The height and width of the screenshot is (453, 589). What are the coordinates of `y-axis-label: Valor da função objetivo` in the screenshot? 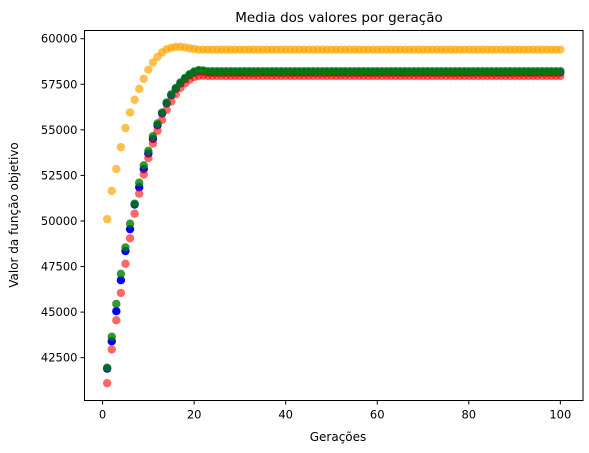 It's located at (14, 215).